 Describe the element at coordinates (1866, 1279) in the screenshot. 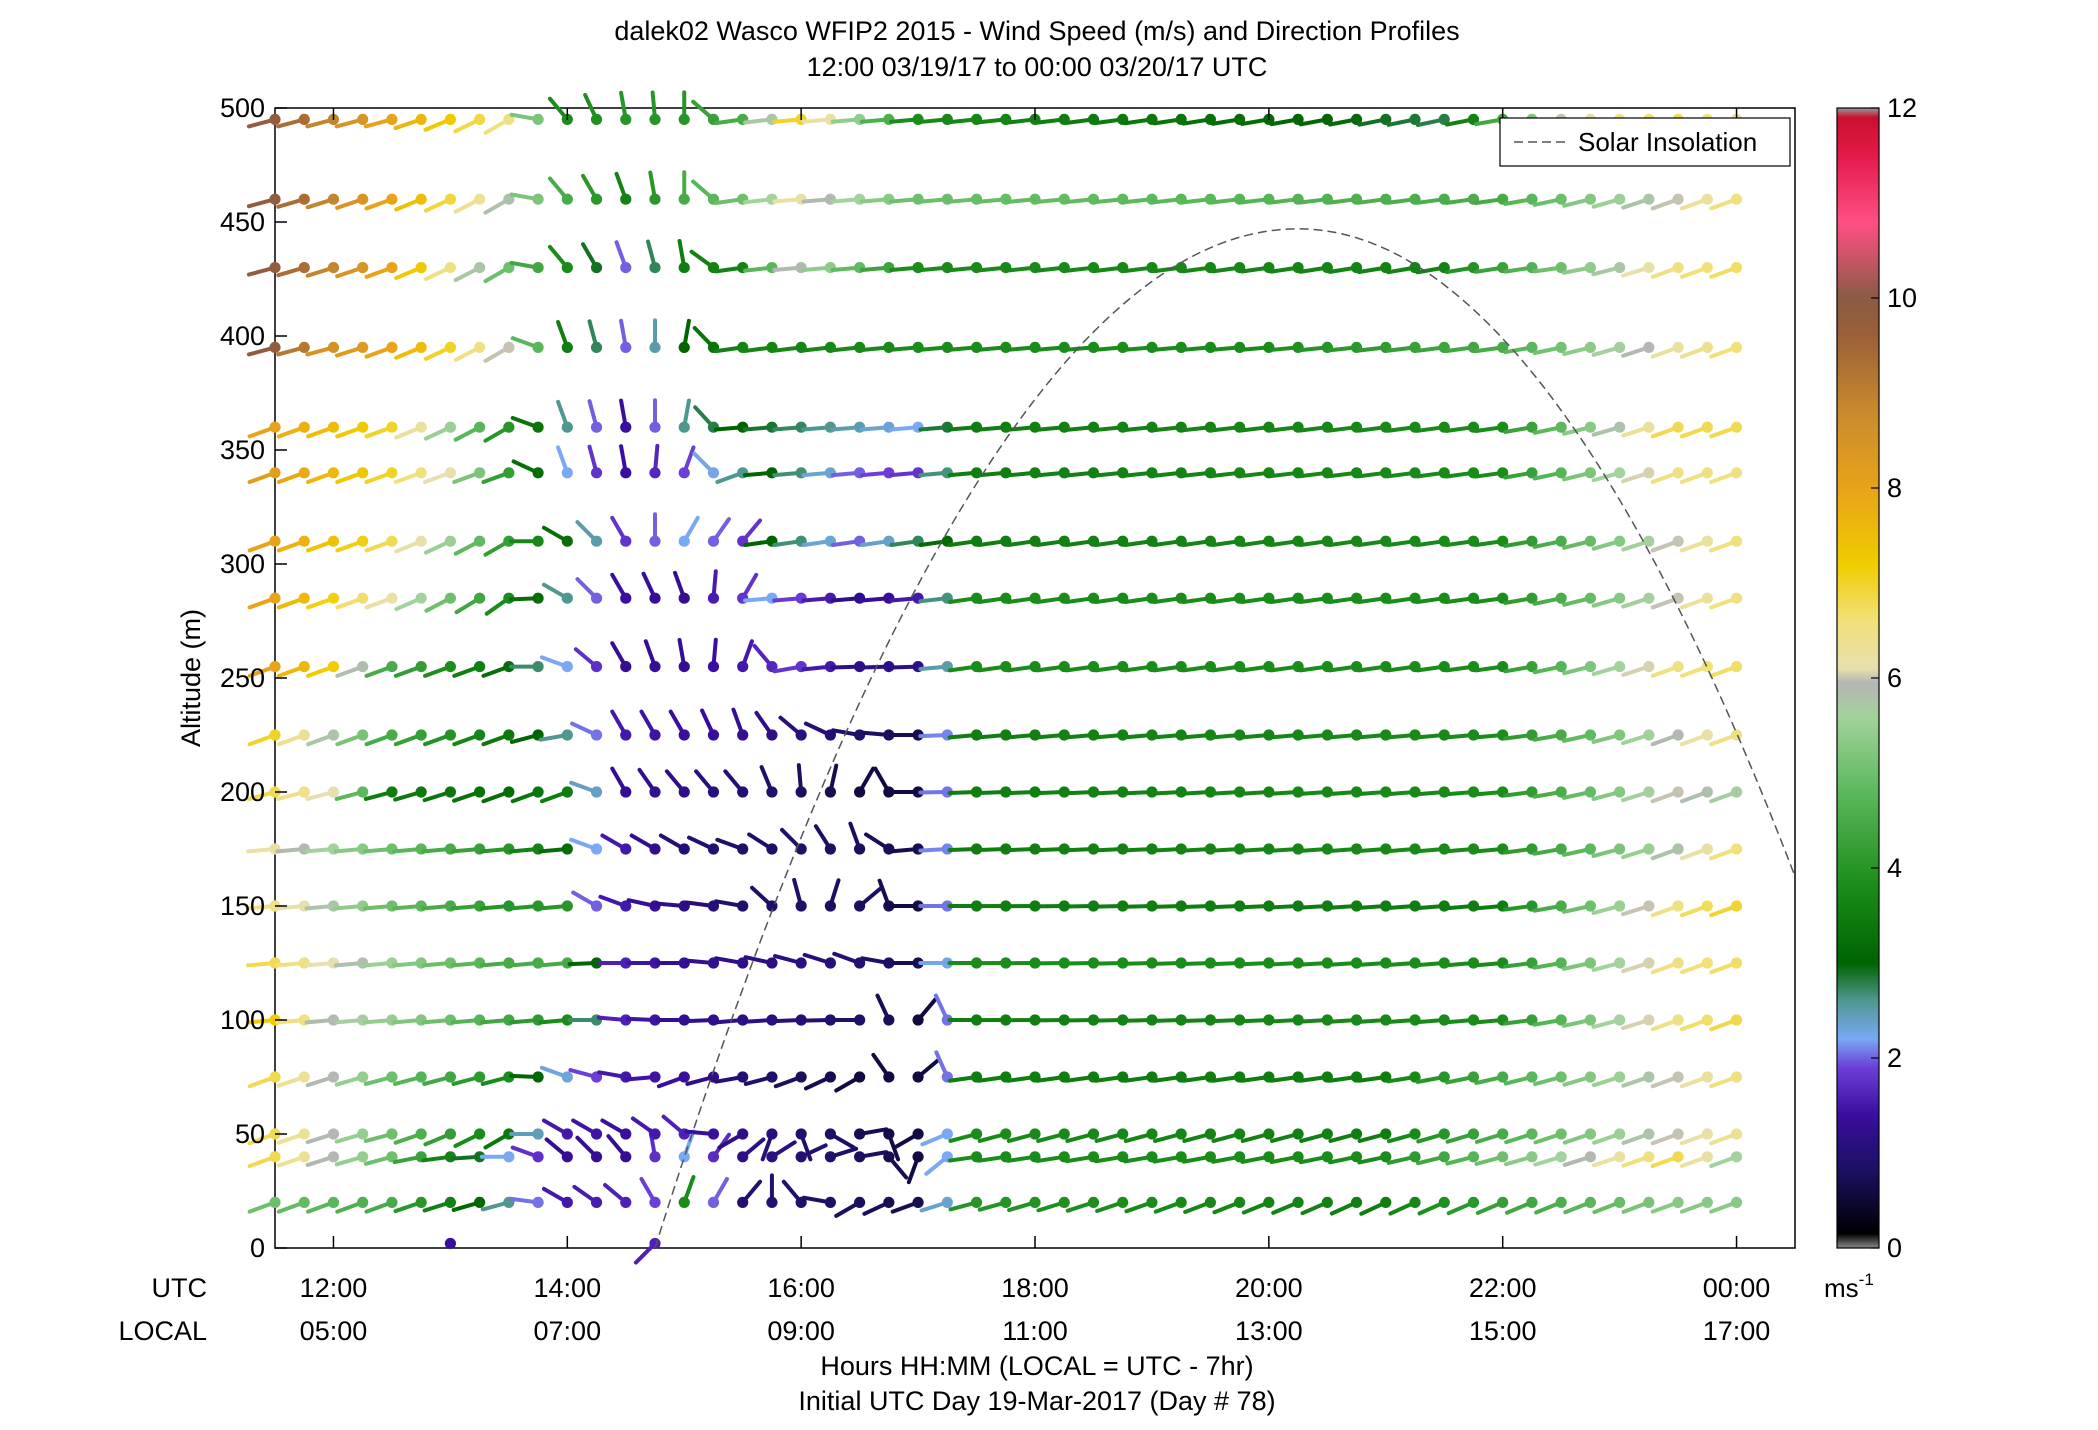

I see `colorbar-unit-exponent: -1` at that location.